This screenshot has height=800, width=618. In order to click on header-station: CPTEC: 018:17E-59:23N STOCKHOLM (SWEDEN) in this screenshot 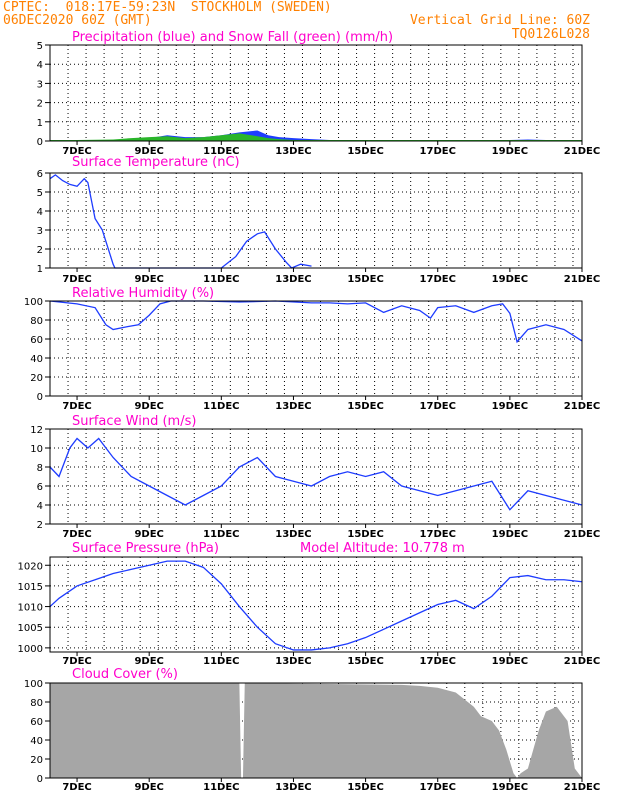, I will do `click(167, 7)`.